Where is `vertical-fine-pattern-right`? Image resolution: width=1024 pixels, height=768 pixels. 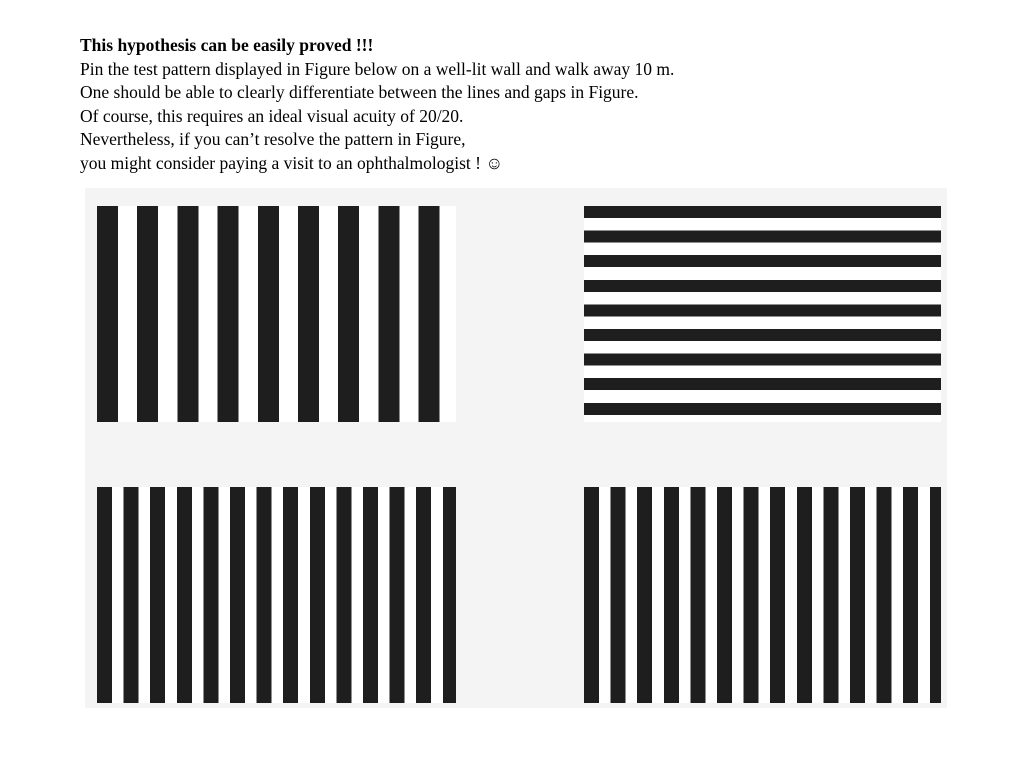 vertical-fine-pattern-right is located at coordinates (762, 595).